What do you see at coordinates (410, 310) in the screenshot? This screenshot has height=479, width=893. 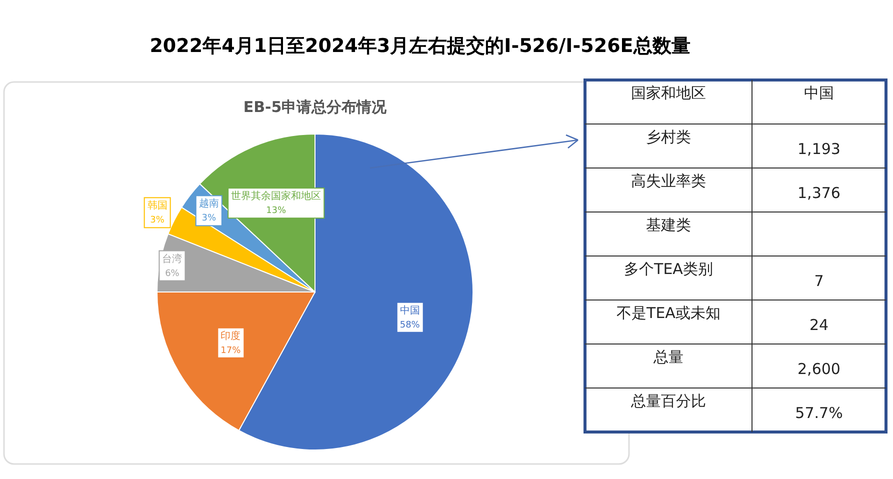 I see `slice-label: 中国` at bounding box center [410, 310].